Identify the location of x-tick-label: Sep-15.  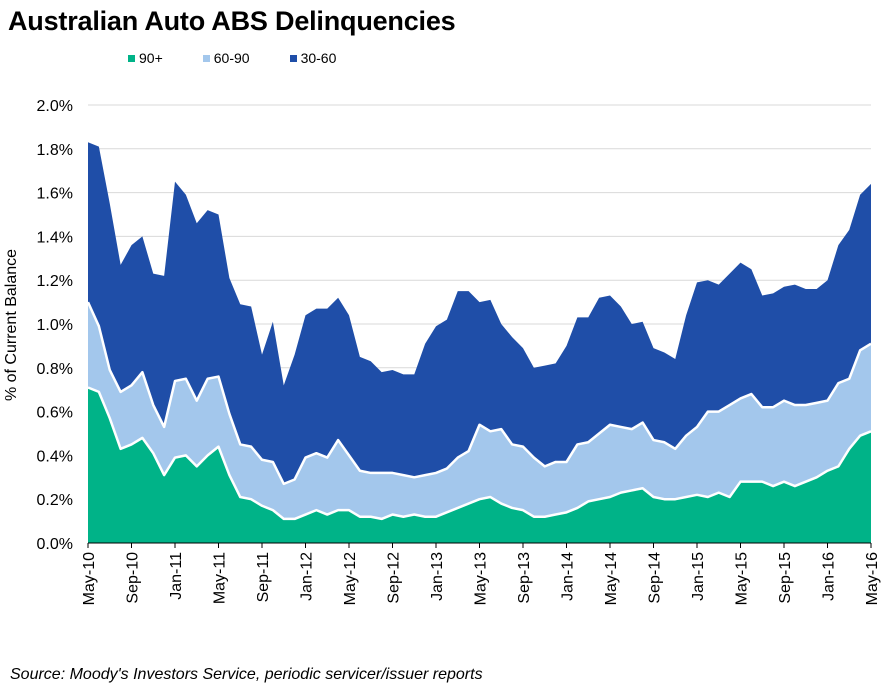
(785, 578).